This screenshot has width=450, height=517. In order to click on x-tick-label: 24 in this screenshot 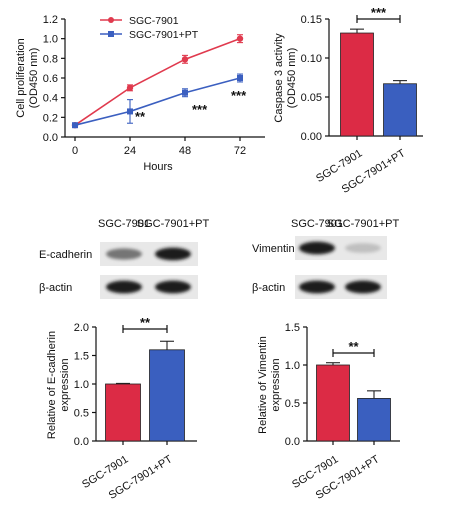, I will do `click(130, 151)`.